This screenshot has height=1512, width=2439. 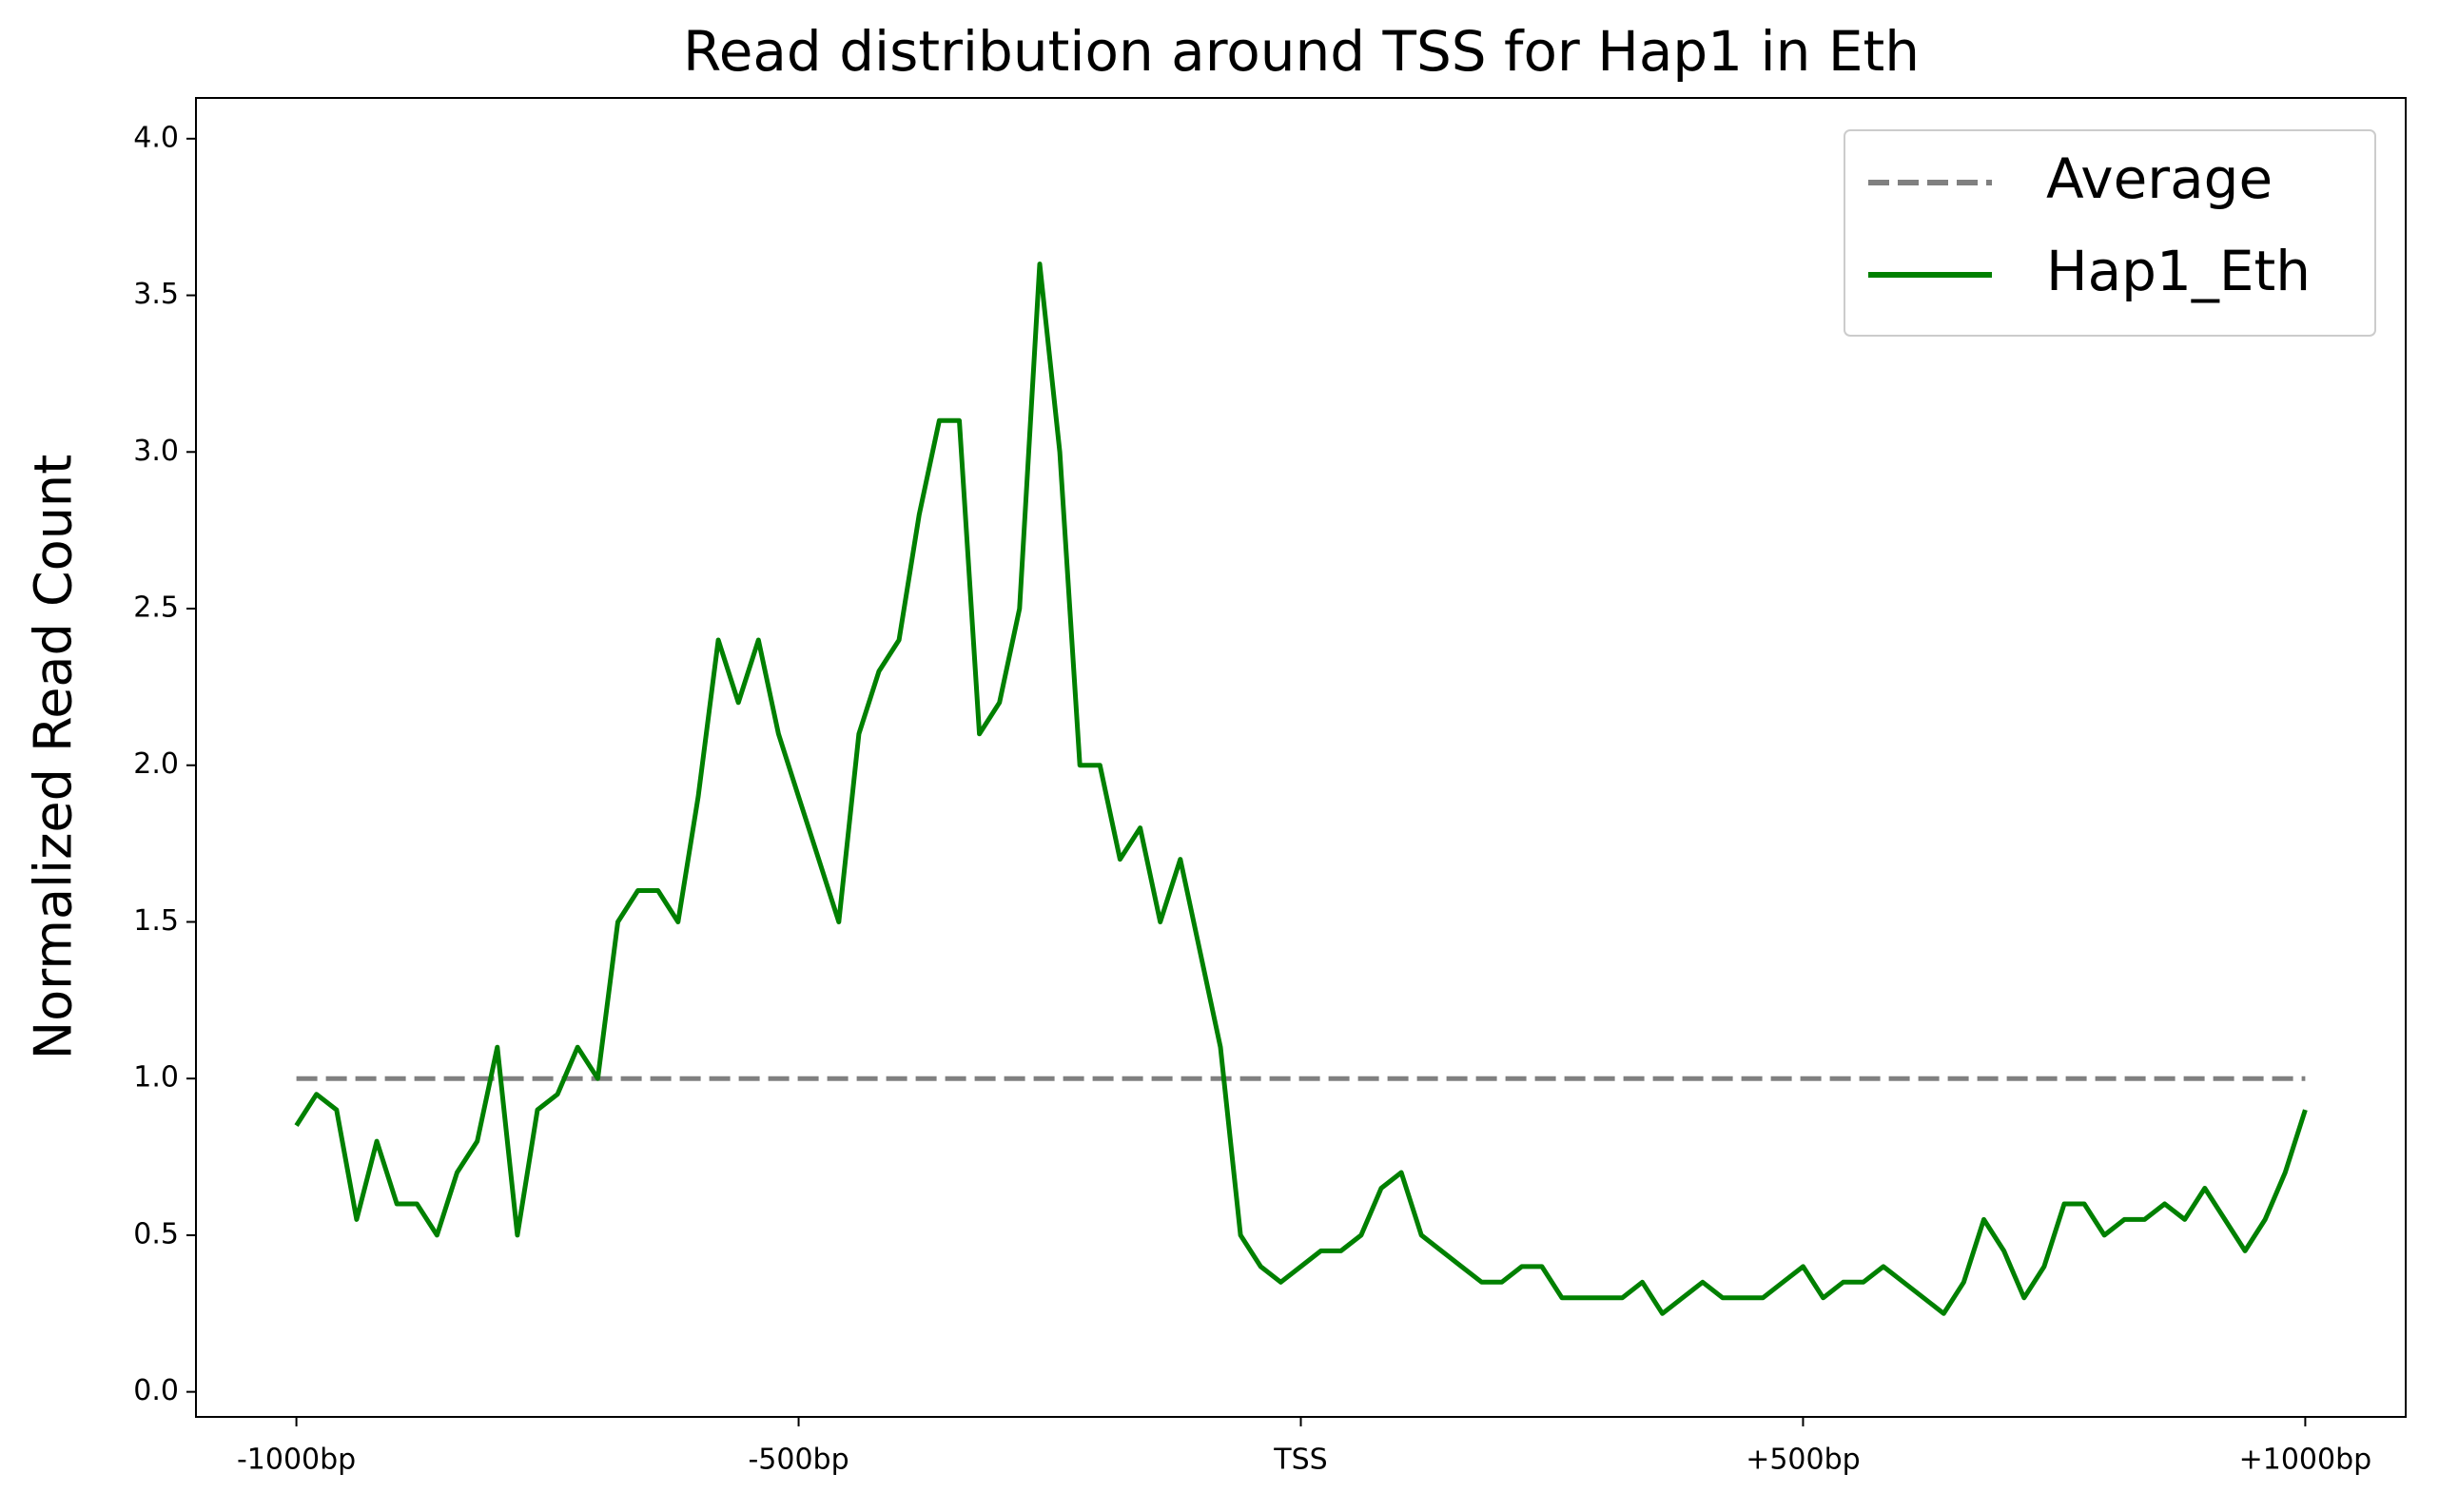 I want to click on y-tick-label: 2.5, so click(x=156, y=608).